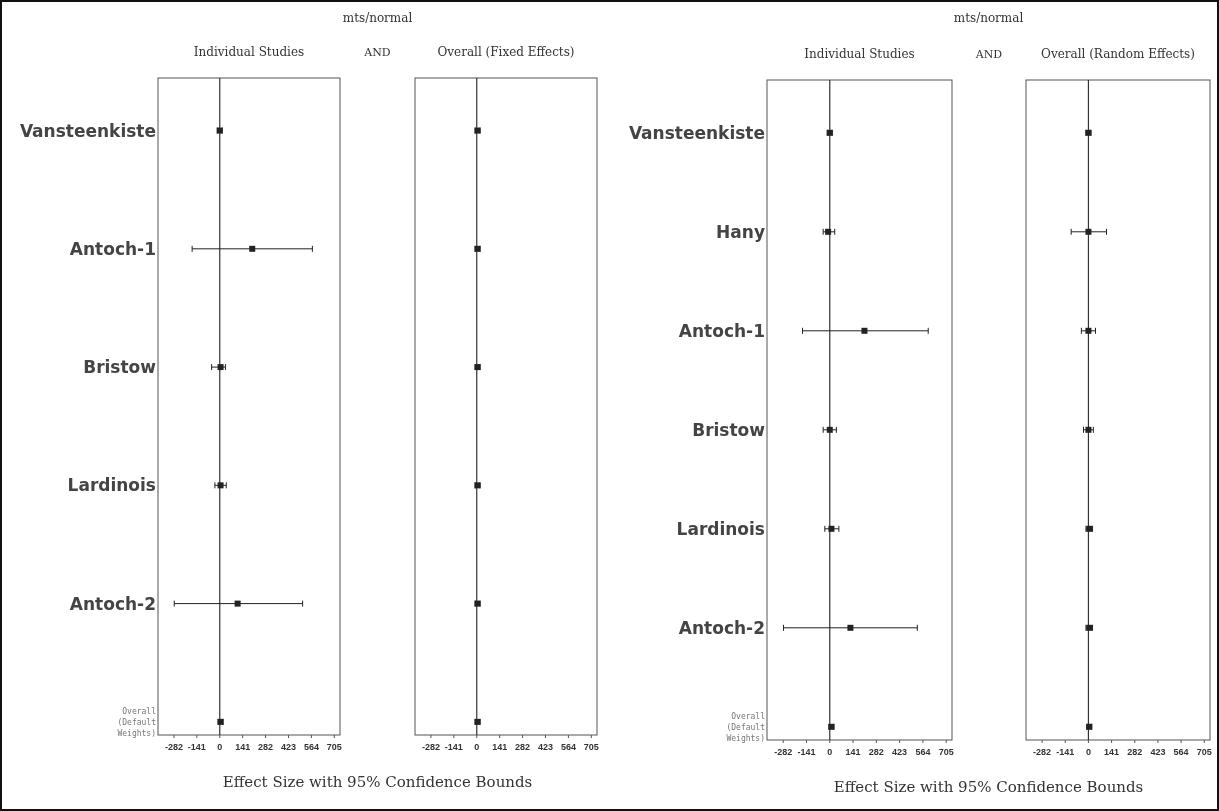 The image size is (1219, 811). Describe the element at coordinates (1118, 54) in the screenshot. I see `chart-title: Overall (Random Effects)` at that location.